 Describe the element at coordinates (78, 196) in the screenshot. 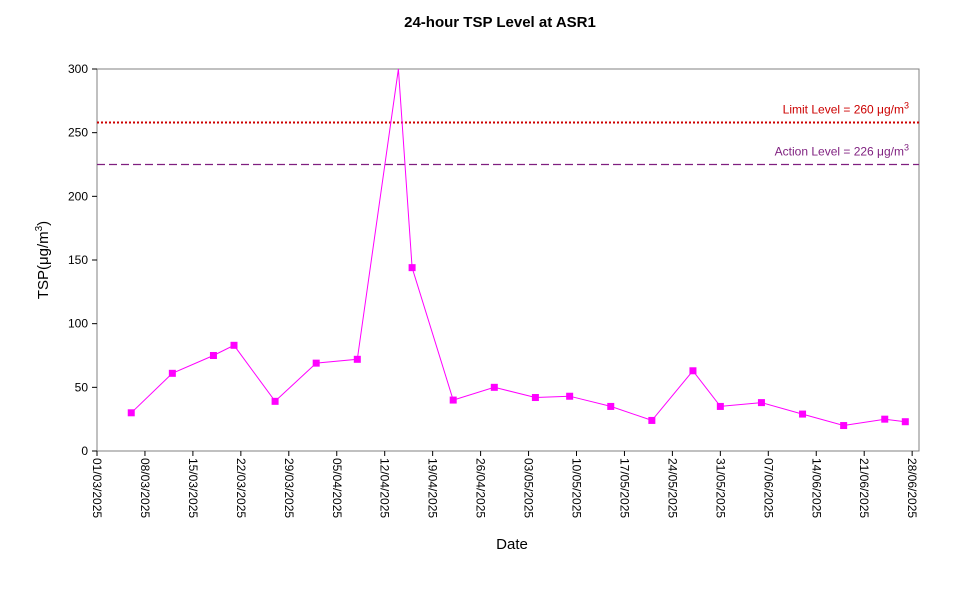

I see `y-tick-label: 200` at that location.